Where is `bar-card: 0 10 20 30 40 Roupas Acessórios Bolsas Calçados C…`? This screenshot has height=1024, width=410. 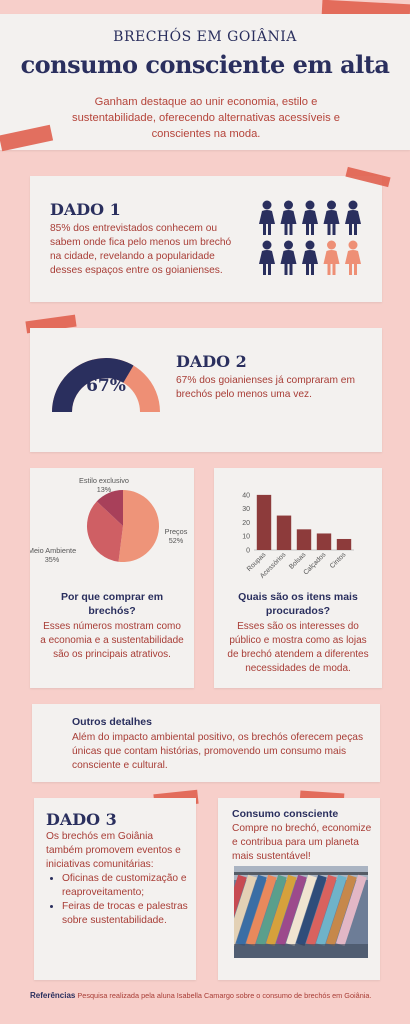
bar-card: 0 10 20 30 40 Roupas Acessórios Bolsas Calçados C… is located at coordinates (298, 578).